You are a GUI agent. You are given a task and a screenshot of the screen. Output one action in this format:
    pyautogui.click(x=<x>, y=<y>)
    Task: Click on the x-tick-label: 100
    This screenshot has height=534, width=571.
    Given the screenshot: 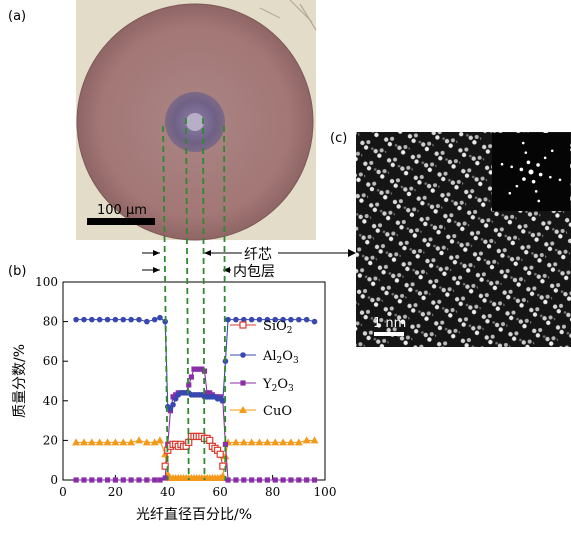 What is the action you would take?
    pyautogui.click(x=325, y=492)
    